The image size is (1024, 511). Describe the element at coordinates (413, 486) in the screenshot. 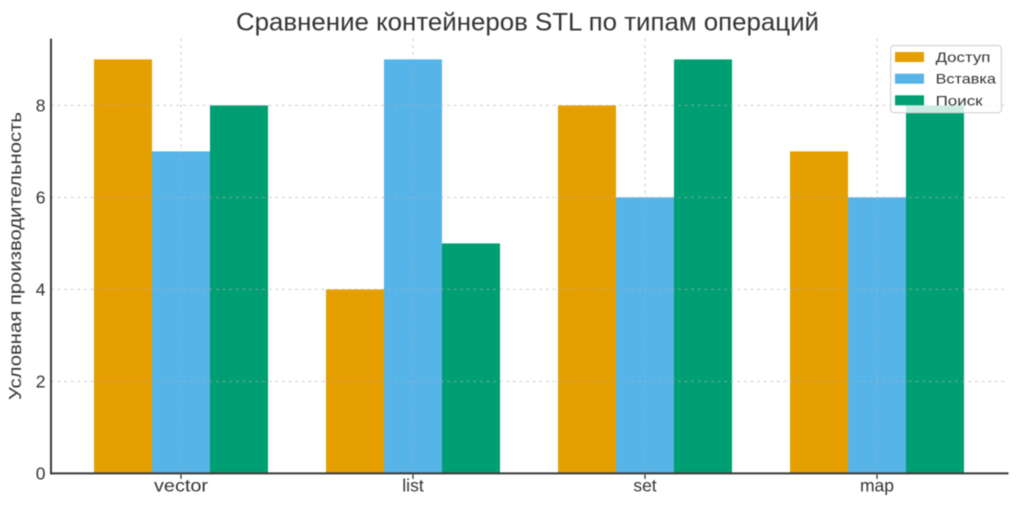

I see `svg-text: list` at that location.